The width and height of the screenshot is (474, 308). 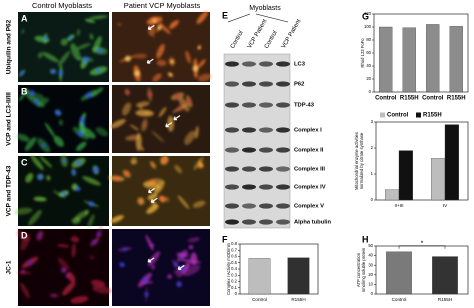 I want to click on panel-letter: A, so click(x=24, y=18).